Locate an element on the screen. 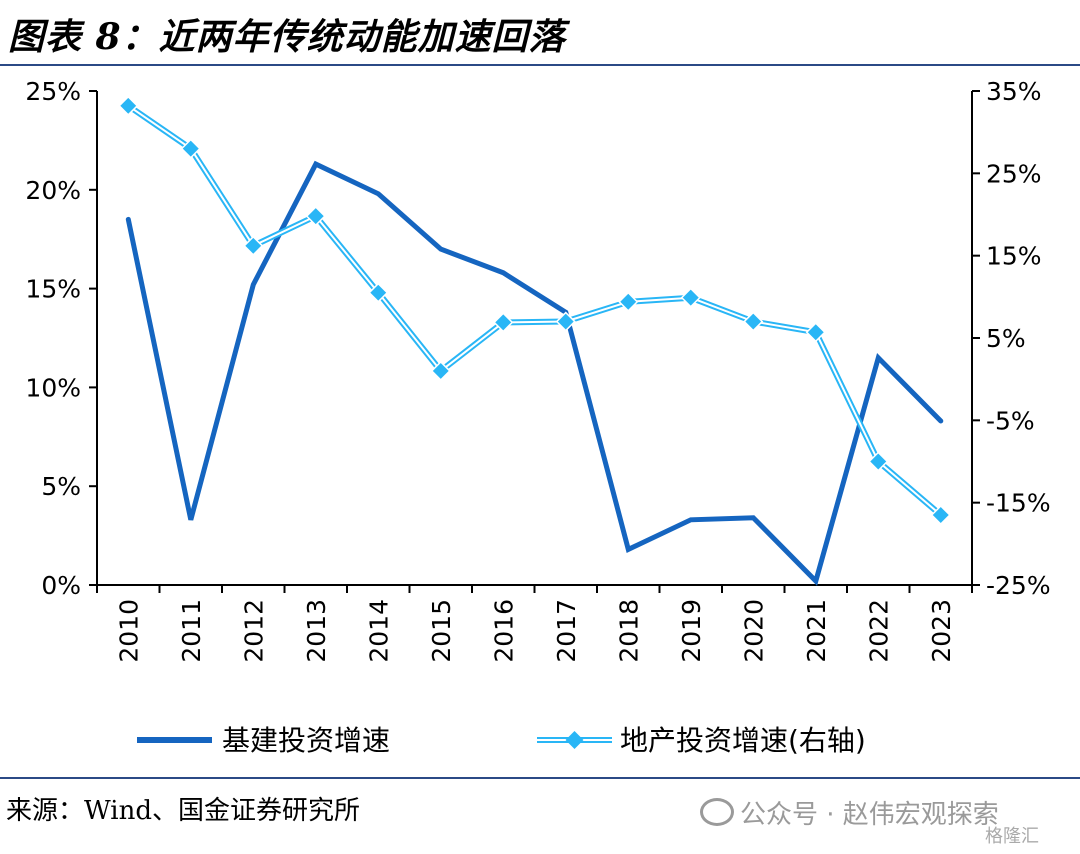 Image resolution: width=1080 pixels, height=854 pixels. right-axis-tick-label: 15% is located at coordinates (1014, 256).